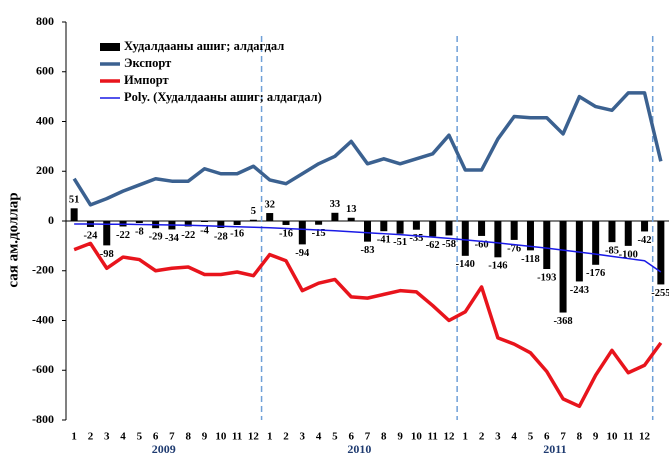  Describe the element at coordinates (554, 449) in the screenshot. I see `year-label: 2011` at that location.